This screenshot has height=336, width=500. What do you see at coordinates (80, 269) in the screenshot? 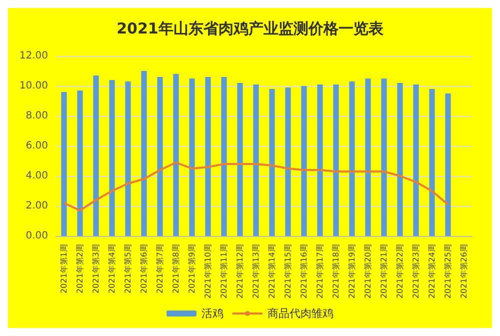
I see `x-tick-label: 2021年第2周` at bounding box center [80, 269].